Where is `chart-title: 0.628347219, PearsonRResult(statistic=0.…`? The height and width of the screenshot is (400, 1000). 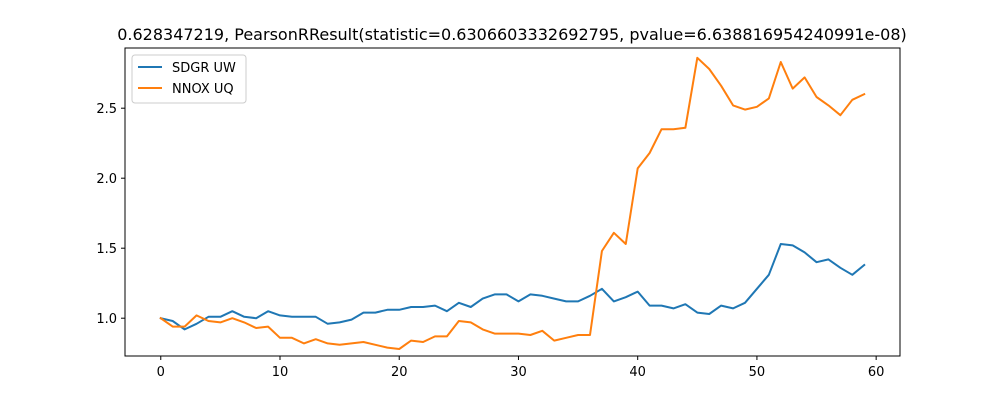
chart-title: 0.628347219, PearsonRResult(statistic=0.… is located at coordinates (512, 34).